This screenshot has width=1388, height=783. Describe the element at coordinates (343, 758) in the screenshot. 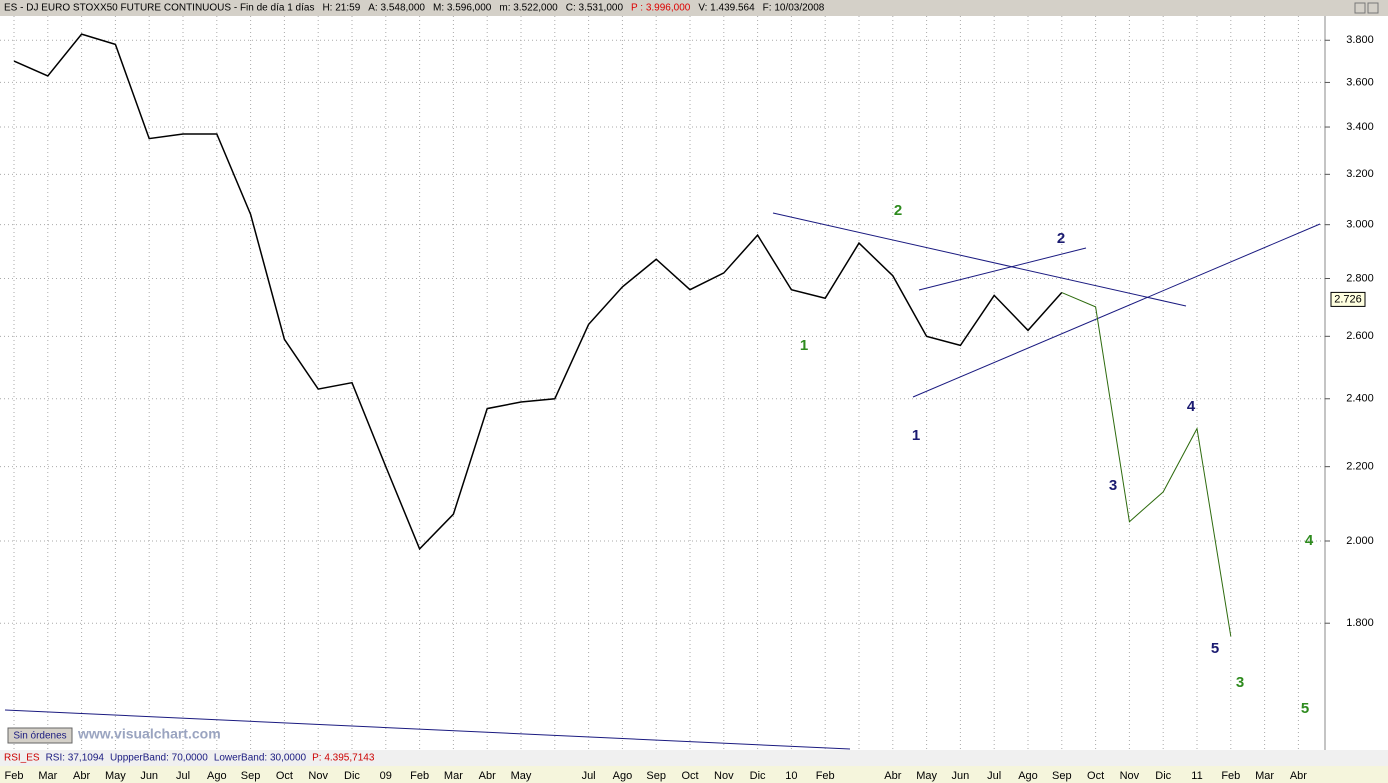

I see `indicator-field: P: 4.395,7143` at that location.